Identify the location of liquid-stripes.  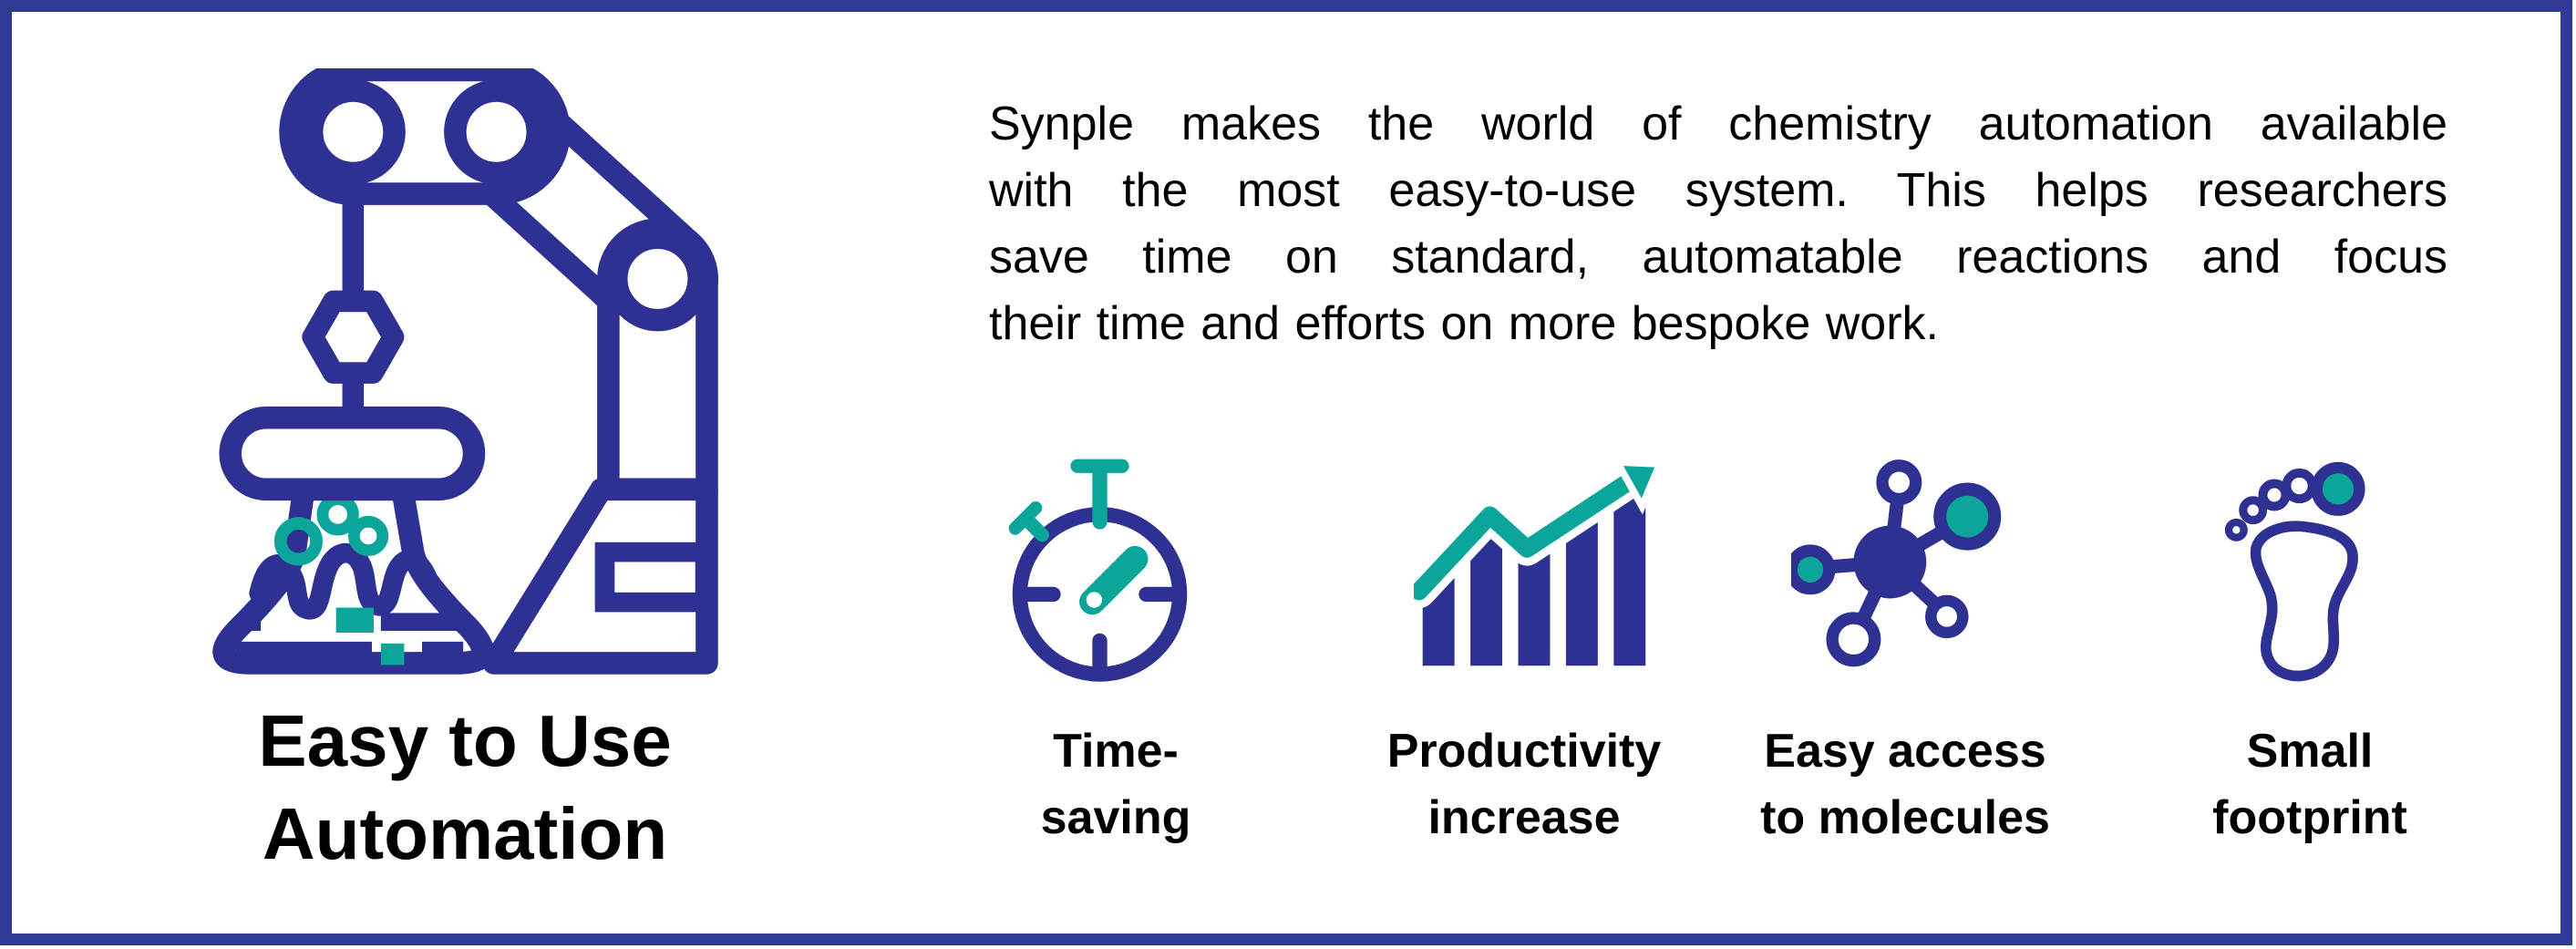
(349, 636).